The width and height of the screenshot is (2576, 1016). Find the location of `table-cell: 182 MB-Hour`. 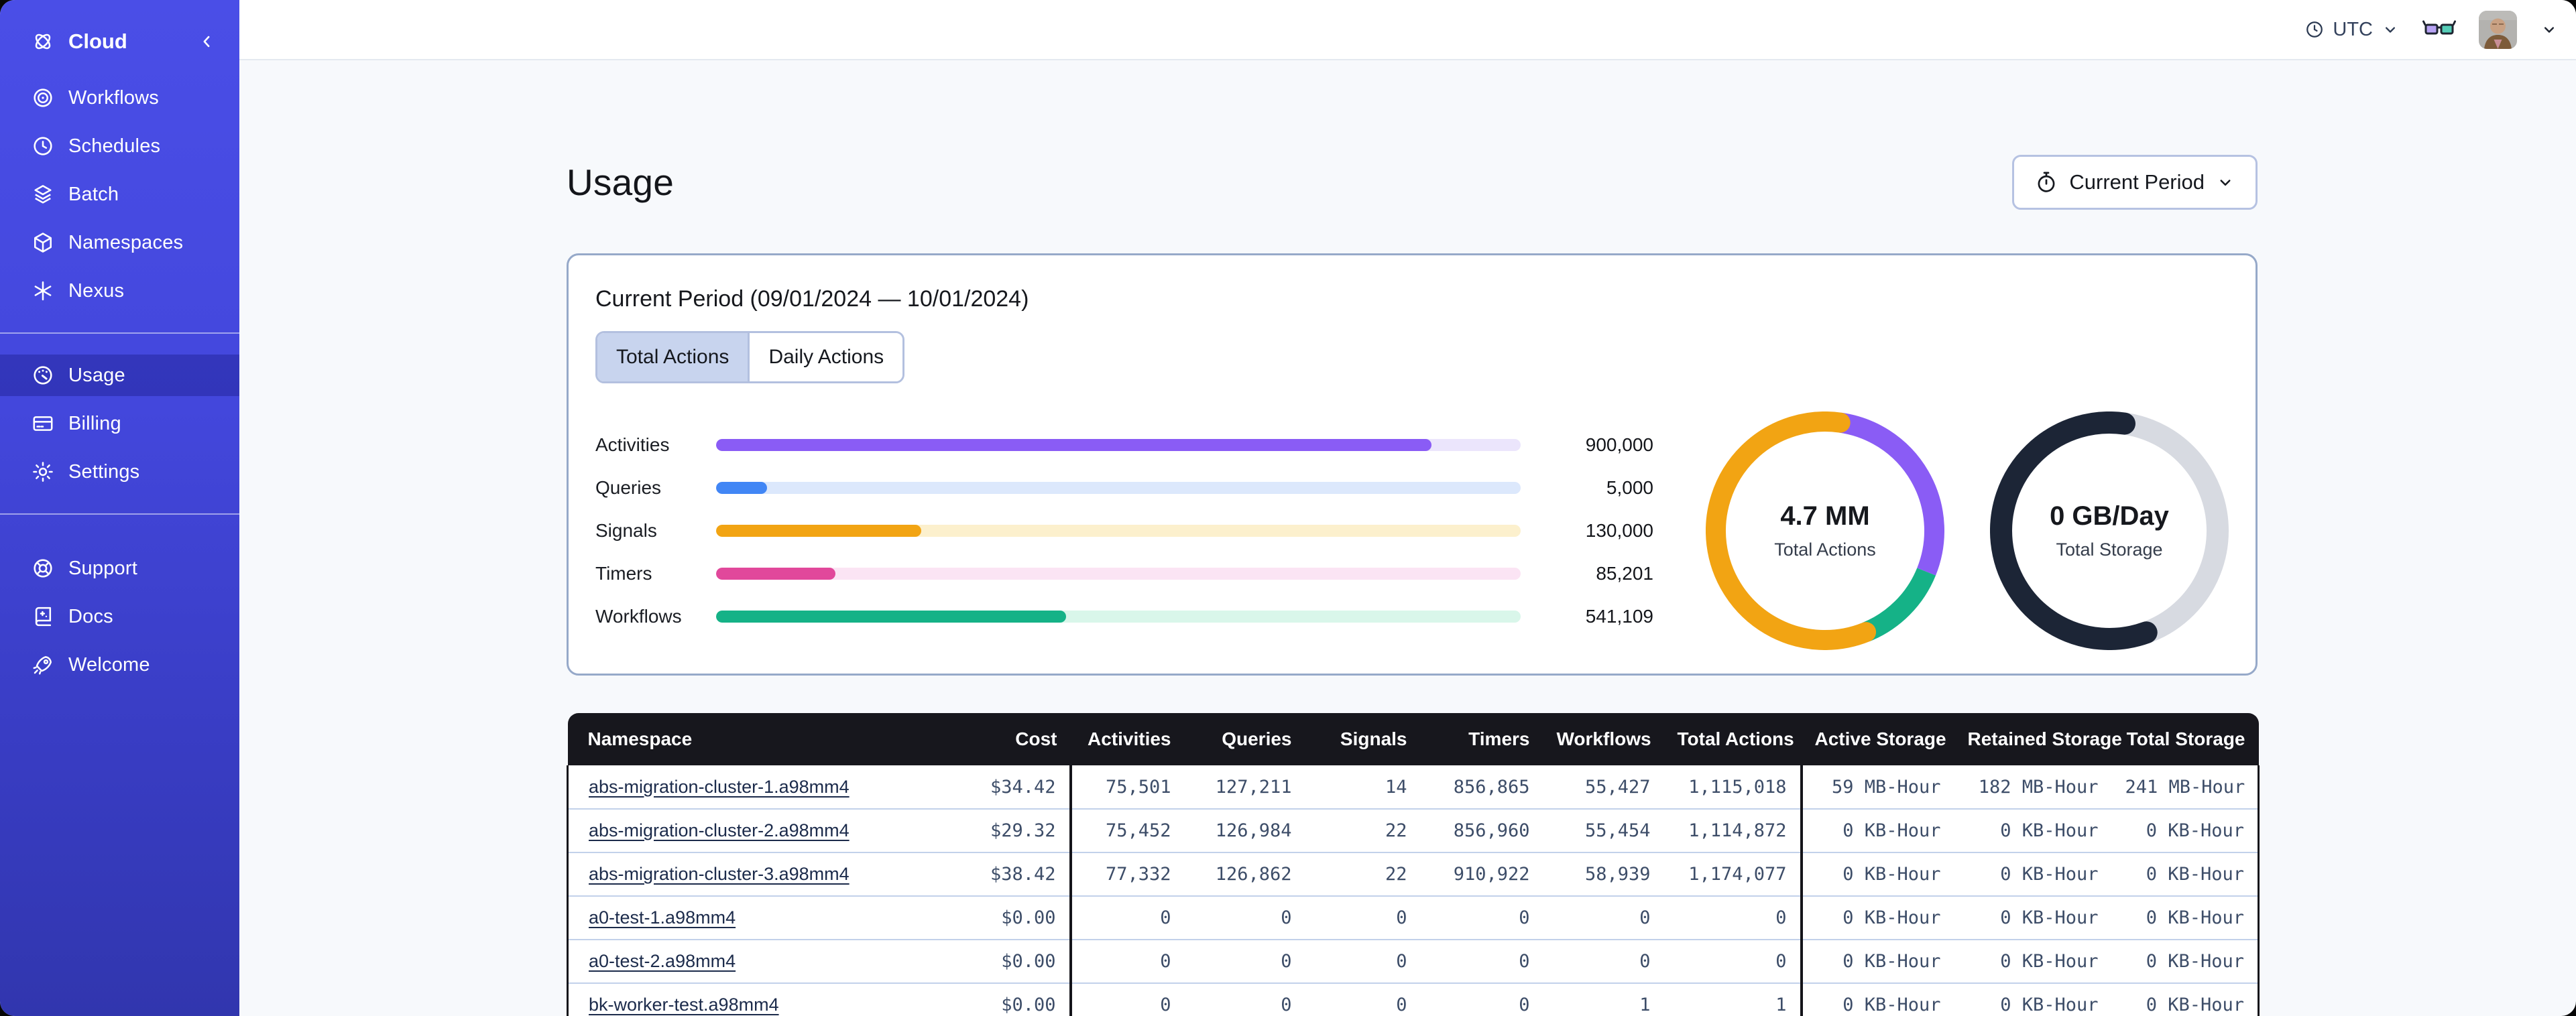

table-cell: 182 MB-Hour is located at coordinates (2033, 787).